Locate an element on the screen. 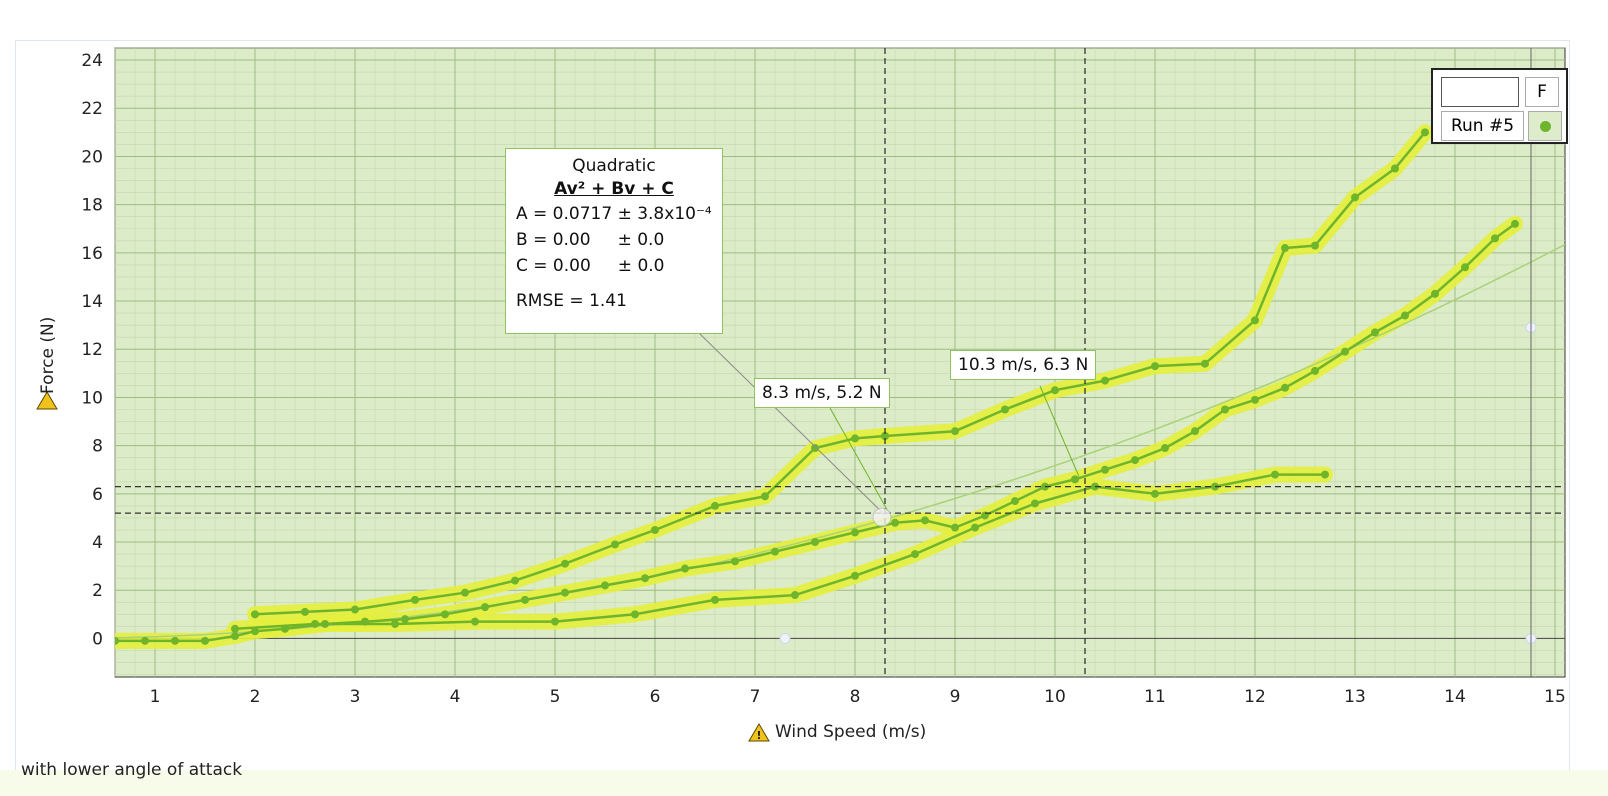  legend-run-label: Run #5 is located at coordinates (1482, 126).